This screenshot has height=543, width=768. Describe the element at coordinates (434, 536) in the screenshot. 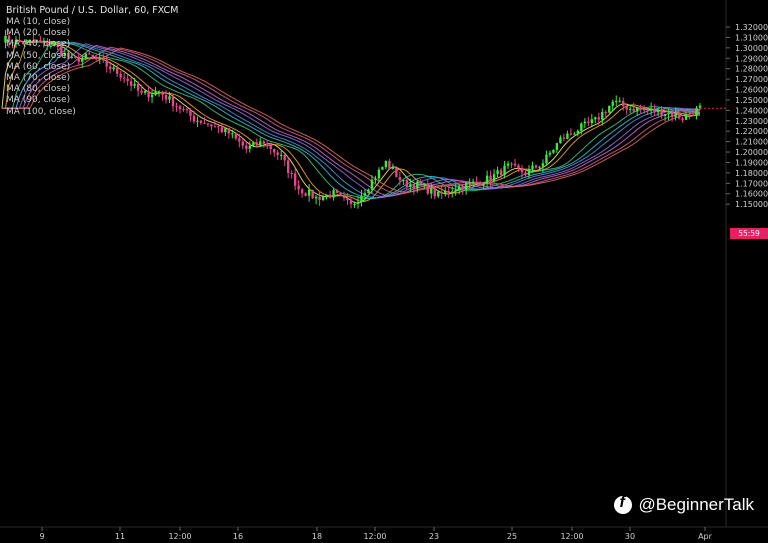

I see `x-tick-label: 23` at that location.